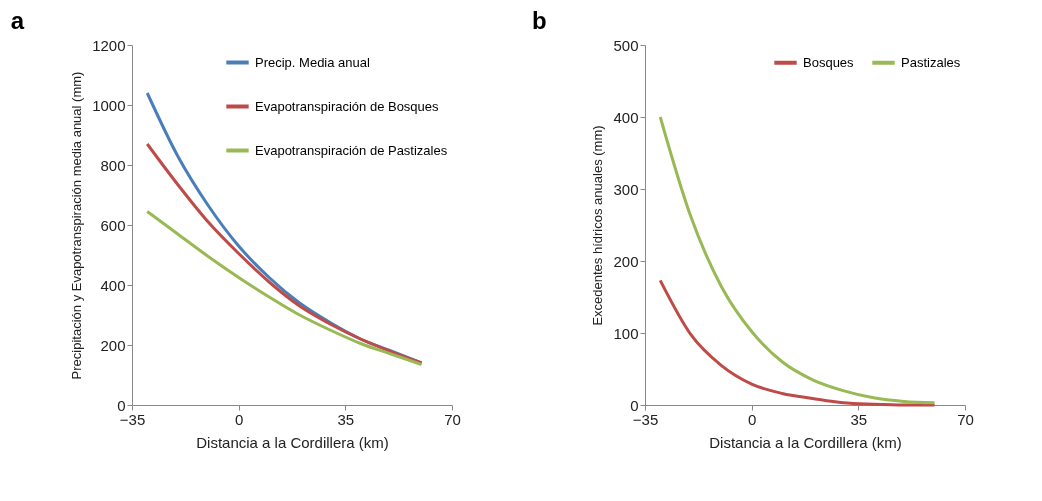  I want to click on legend-label: Bosques, so click(829, 62).